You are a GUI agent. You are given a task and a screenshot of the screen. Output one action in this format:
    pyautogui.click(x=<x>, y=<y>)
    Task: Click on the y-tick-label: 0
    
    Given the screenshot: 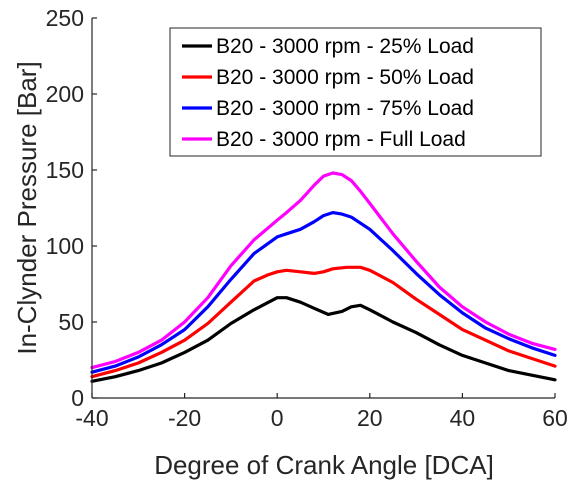 What is the action you would take?
    pyautogui.click(x=77, y=398)
    